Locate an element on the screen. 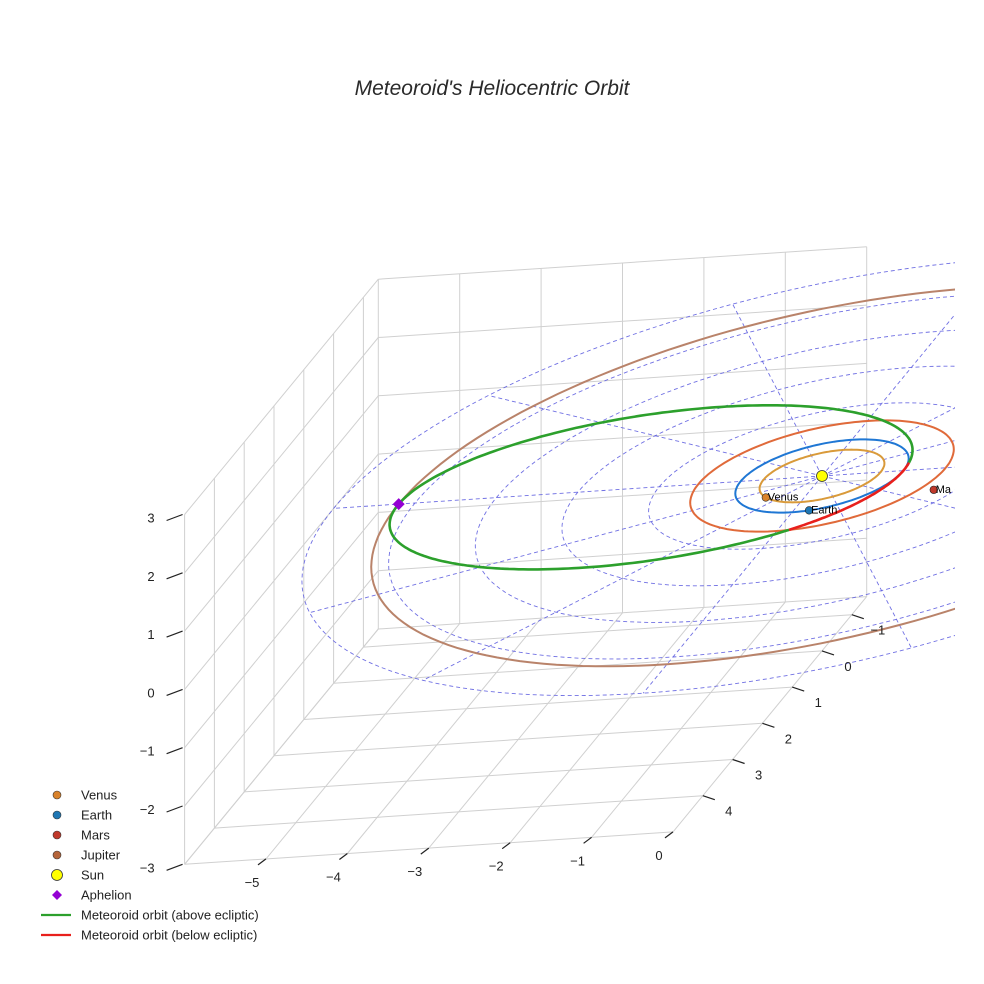 Image resolution: width=984 pixels, height=984 pixels. bodies: Venus Earth Ma is located at coordinates (672, 493).